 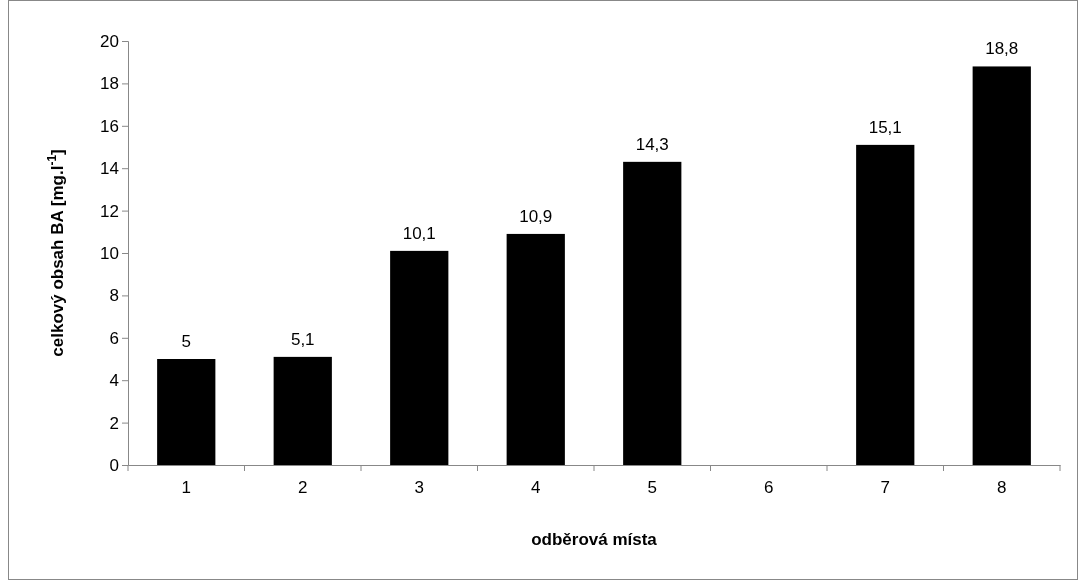 I want to click on x-tick-label: 5, so click(x=652, y=488).